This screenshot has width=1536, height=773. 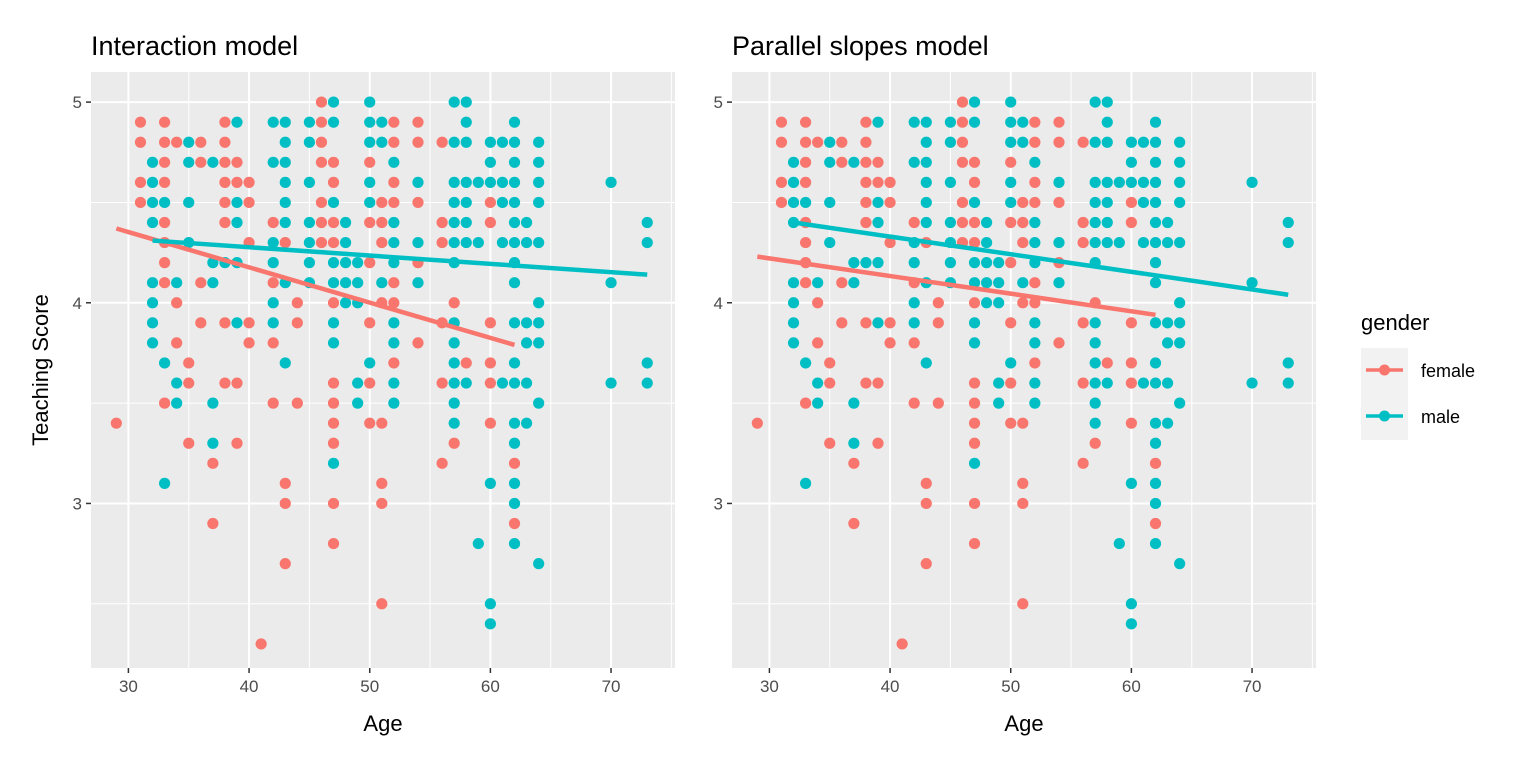 I want to click on x-tick-label: 40, so click(x=249, y=686).